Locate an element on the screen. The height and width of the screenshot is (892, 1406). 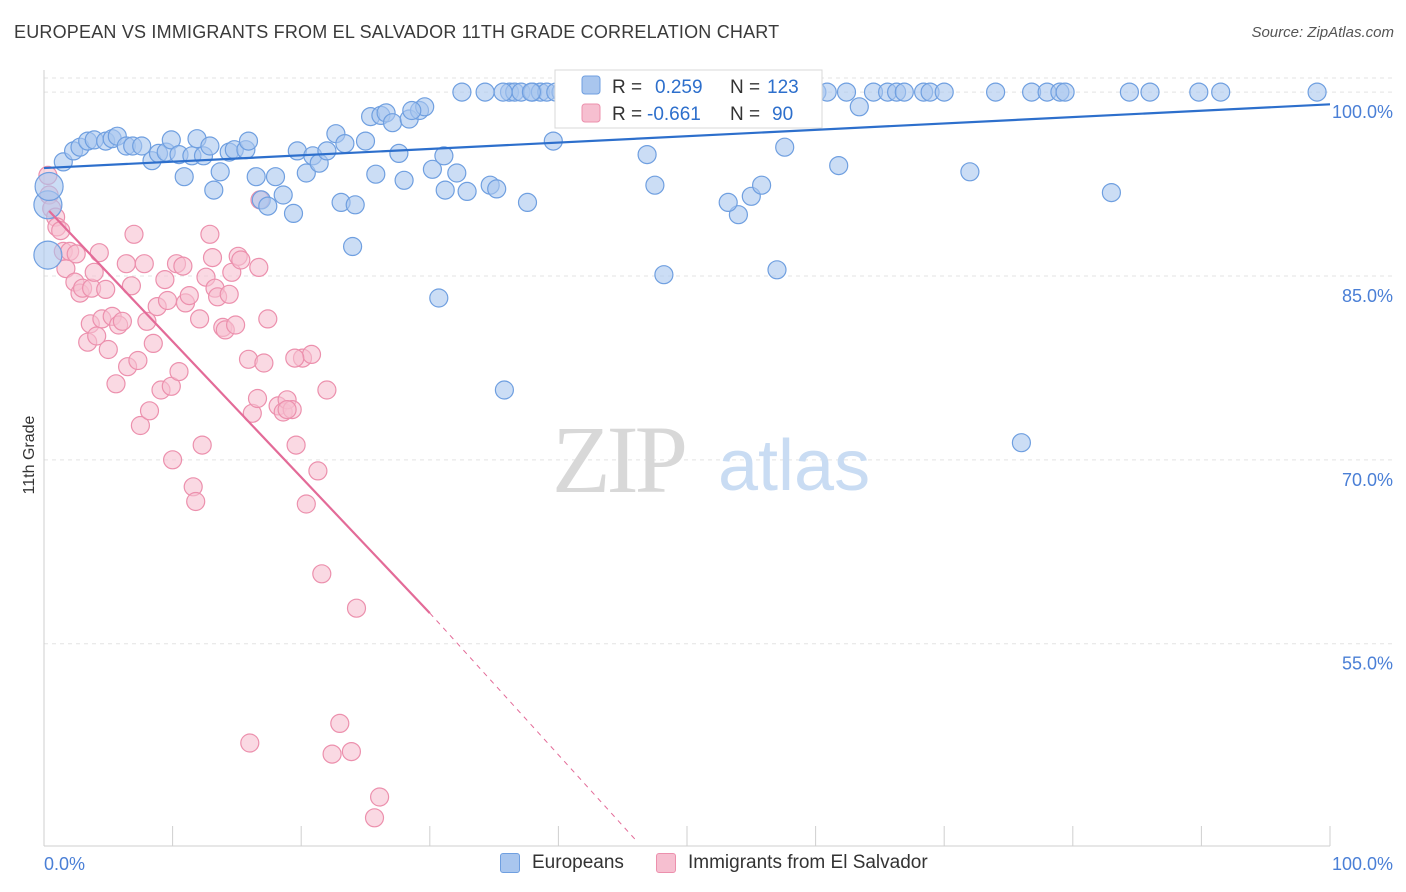
y-tick-label: 100.0% is located at coordinates (1362, 112).